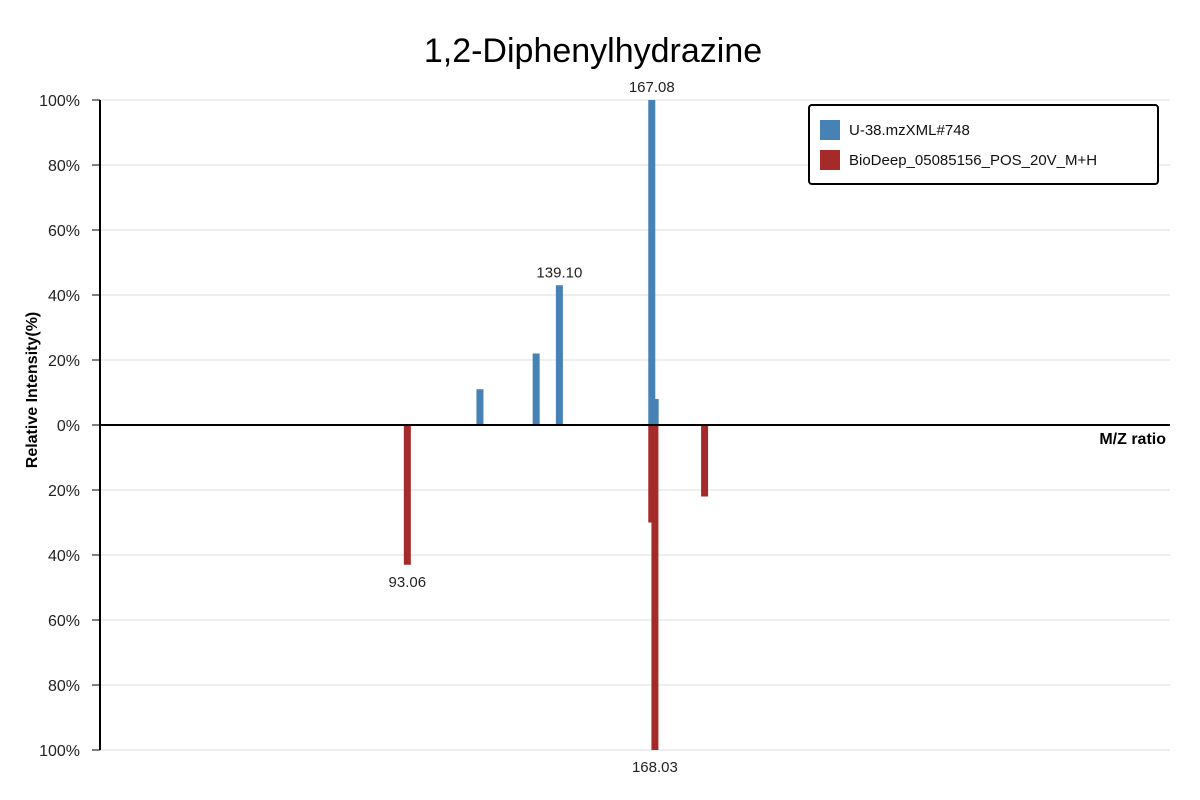 This screenshot has width=1200, height=800. I want to click on chart-title: 1,2-Diphenylhydrazine, so click(593, 51).